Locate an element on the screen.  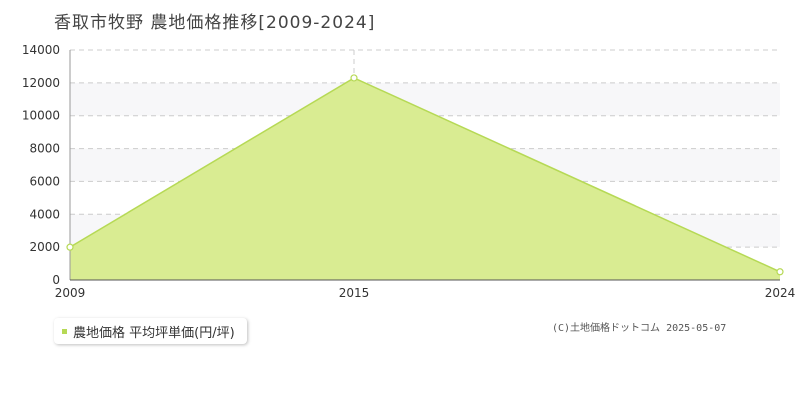
legend-label: 農地価格 平均坪単価(円/坪) is located at coordinates (154, 333).